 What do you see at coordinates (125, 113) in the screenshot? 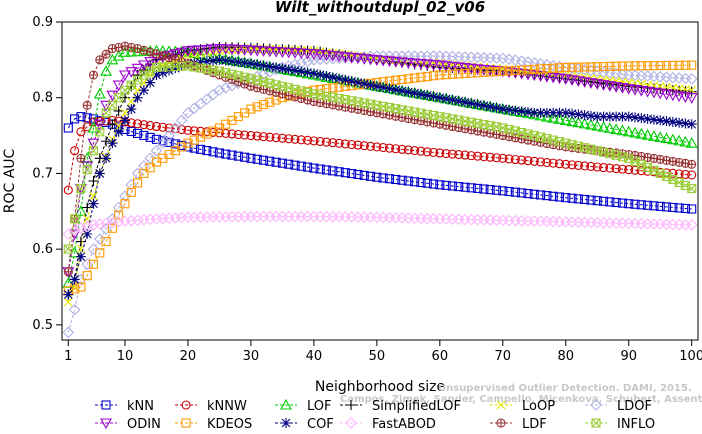
I see `point-loop` at bounding box center [125, 113].